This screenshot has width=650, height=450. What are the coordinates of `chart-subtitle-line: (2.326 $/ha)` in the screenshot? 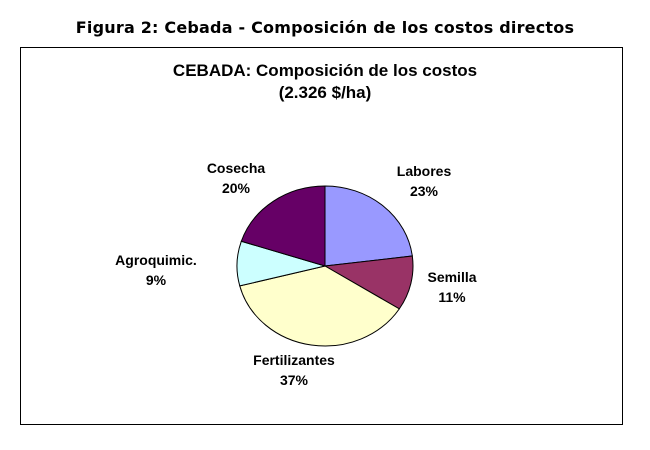 It's located at (325, 92).